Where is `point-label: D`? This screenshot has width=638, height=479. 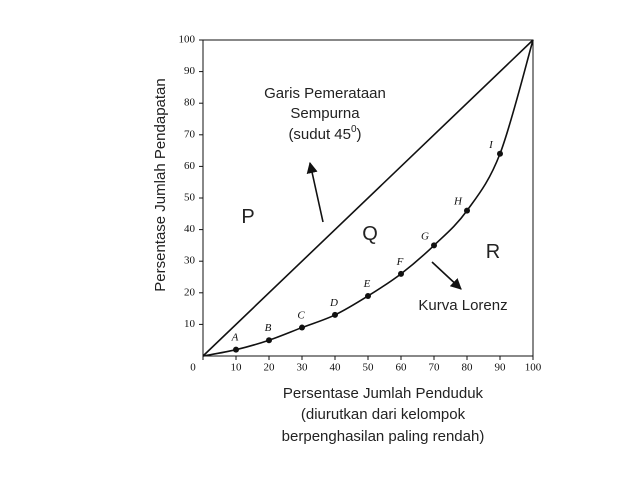 point-label: D is located at coordinates (333, 303).